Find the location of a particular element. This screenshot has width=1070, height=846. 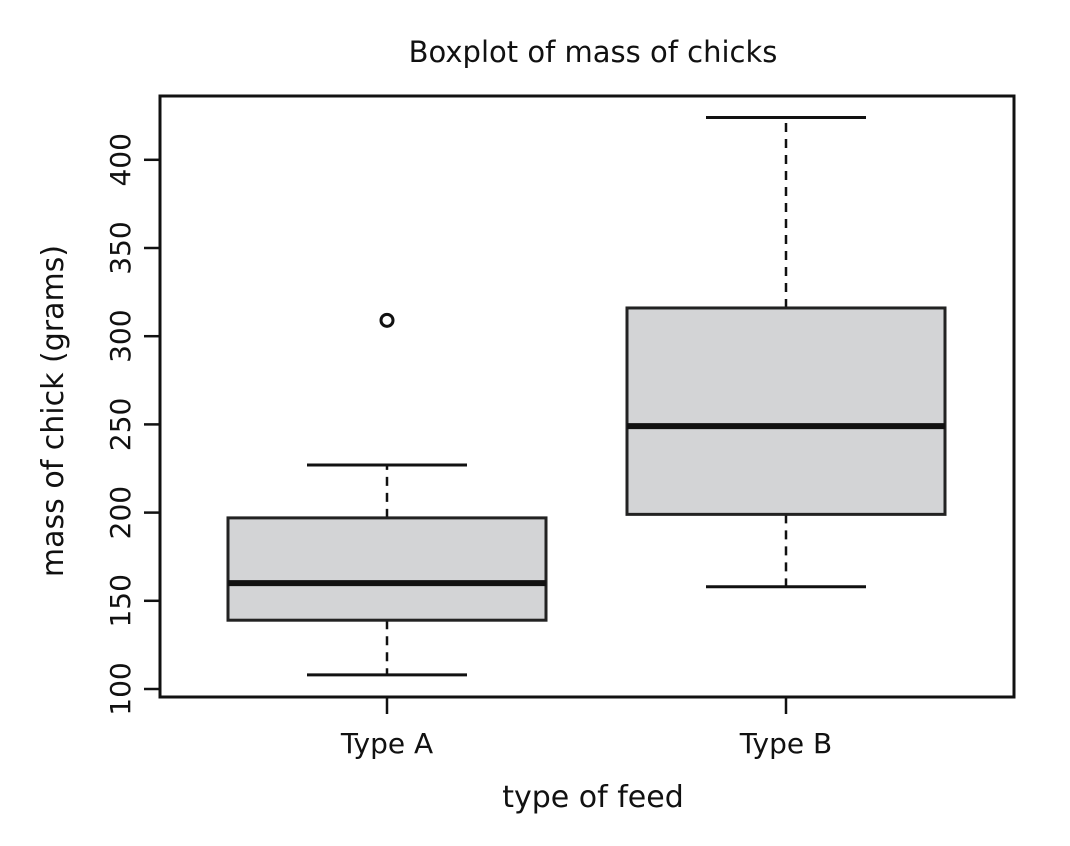

y-axis: 100 150 200 250 300 350 400 is located at coordinates (132, 424).